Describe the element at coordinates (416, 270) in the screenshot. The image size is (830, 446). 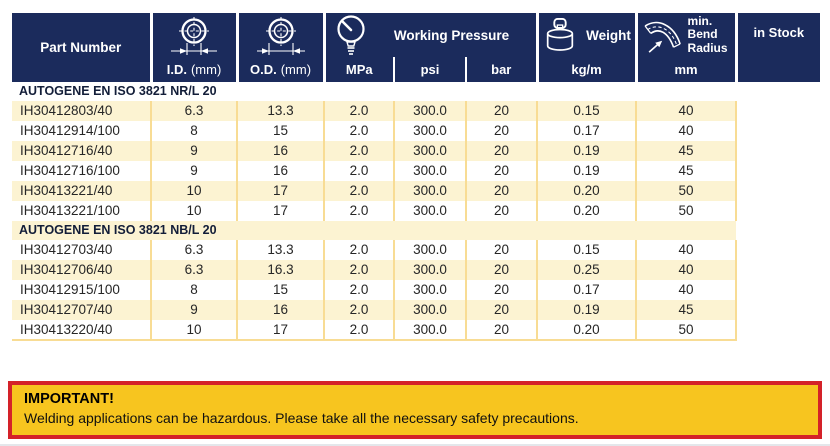
I see `table-row: IH30412706/40 6.3 16.3 2.0 300.0 20 0.25 40` at that location.